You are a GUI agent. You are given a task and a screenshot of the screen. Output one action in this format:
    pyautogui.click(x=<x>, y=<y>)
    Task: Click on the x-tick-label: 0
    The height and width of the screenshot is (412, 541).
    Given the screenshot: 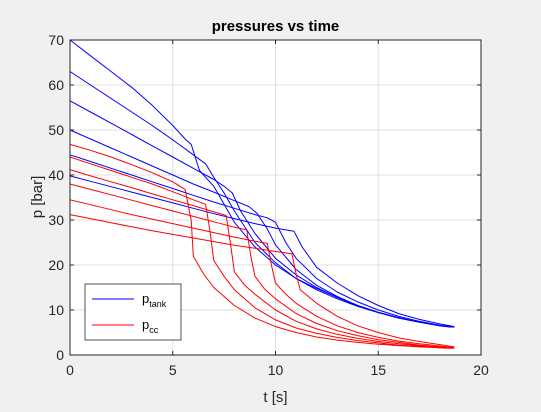 What is the action you would take?
    pyautogui.click(x=70, y=370)
    